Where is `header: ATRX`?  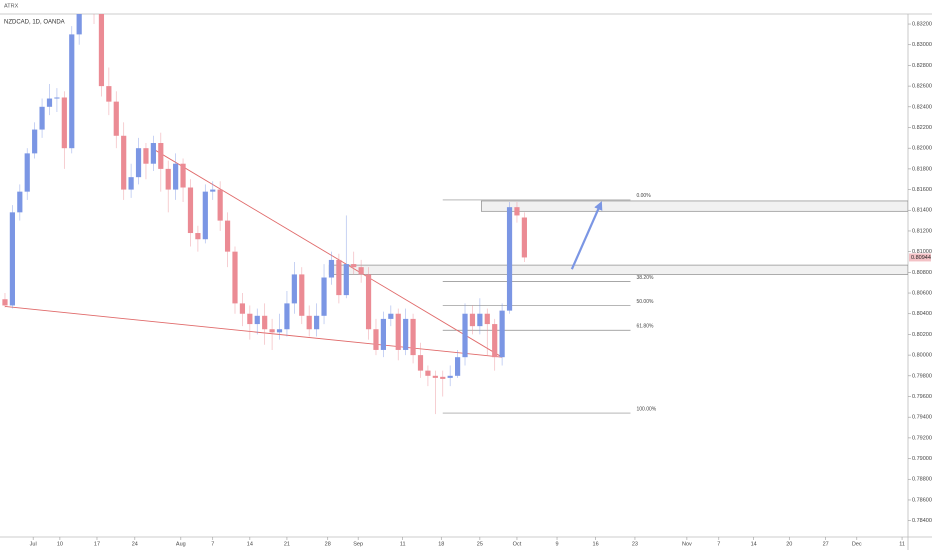 header: ATRX is located at coordinates (11, 6).